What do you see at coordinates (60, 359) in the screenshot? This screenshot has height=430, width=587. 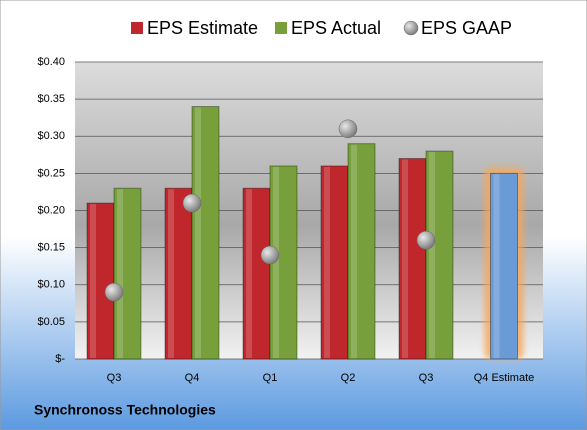 I see `y-tick-label: $-` at bounding box center [60, 359].